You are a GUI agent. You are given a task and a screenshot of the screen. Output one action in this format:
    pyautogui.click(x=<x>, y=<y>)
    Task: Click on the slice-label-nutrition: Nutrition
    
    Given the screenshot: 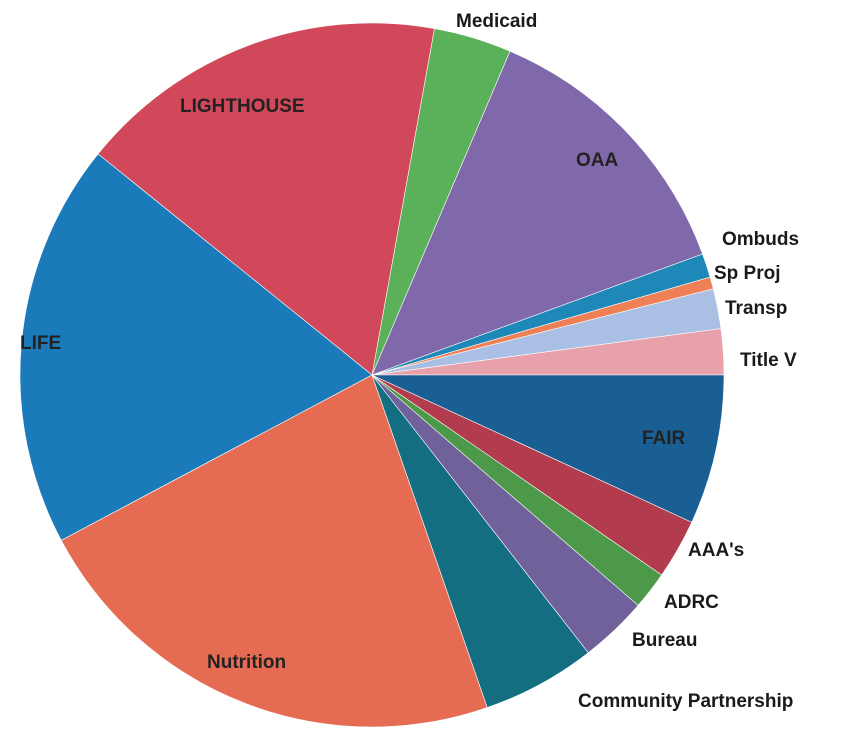 What is the action you would take?
    pyautogui.click(x=246, y=662)
    